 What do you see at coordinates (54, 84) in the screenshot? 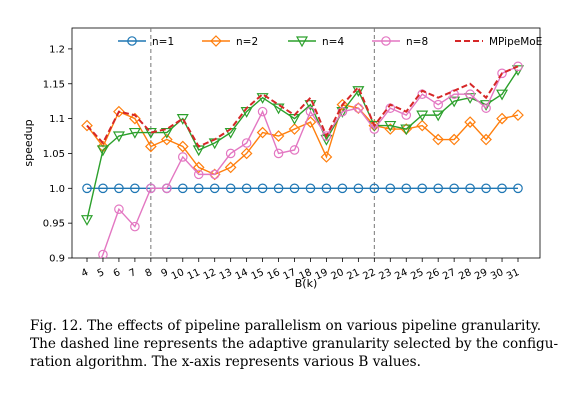
I see `y-tick-label: 1.15` at bounding box center [54, 84].